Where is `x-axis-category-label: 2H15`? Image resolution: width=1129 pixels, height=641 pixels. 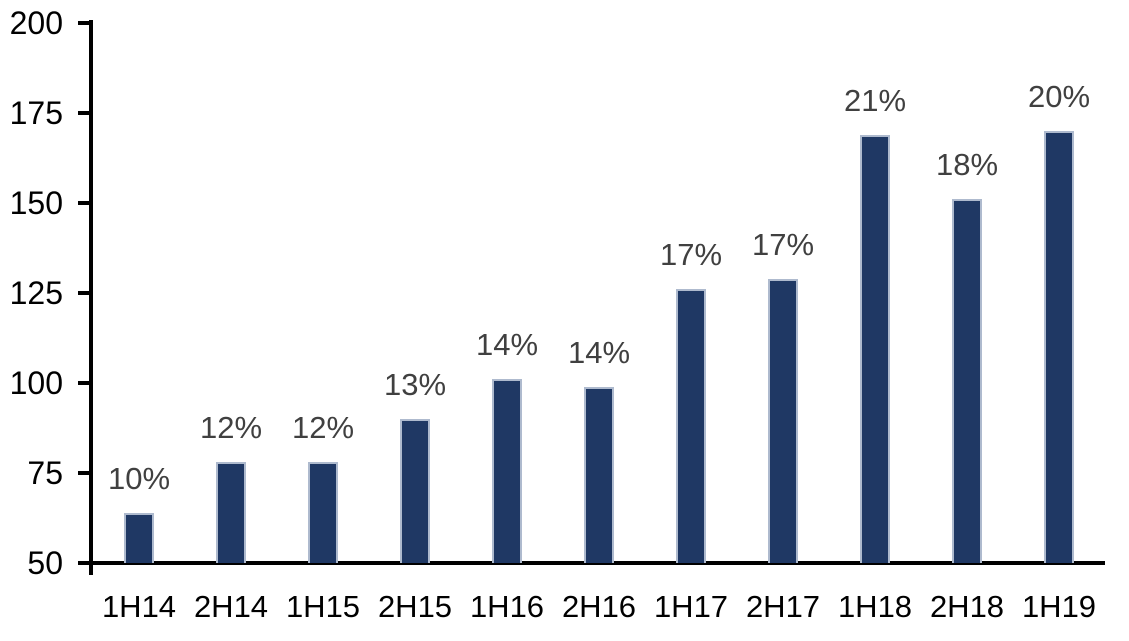
x-axis-category-label: 2H15 is located at coordinates (415, 606).